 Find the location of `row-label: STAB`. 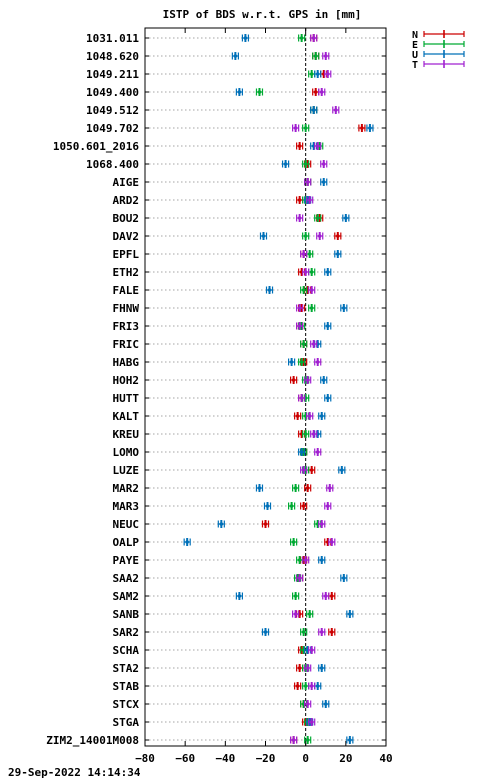

row-label: STAB is located at coordinates (126, 686).